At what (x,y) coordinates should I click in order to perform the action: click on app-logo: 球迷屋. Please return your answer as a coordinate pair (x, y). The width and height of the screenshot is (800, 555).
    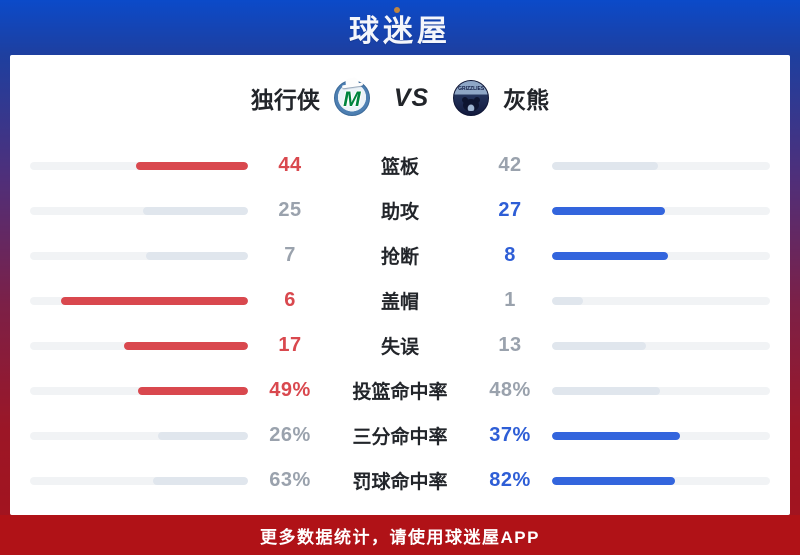
    Looking at the image, I should click on (400, 28).